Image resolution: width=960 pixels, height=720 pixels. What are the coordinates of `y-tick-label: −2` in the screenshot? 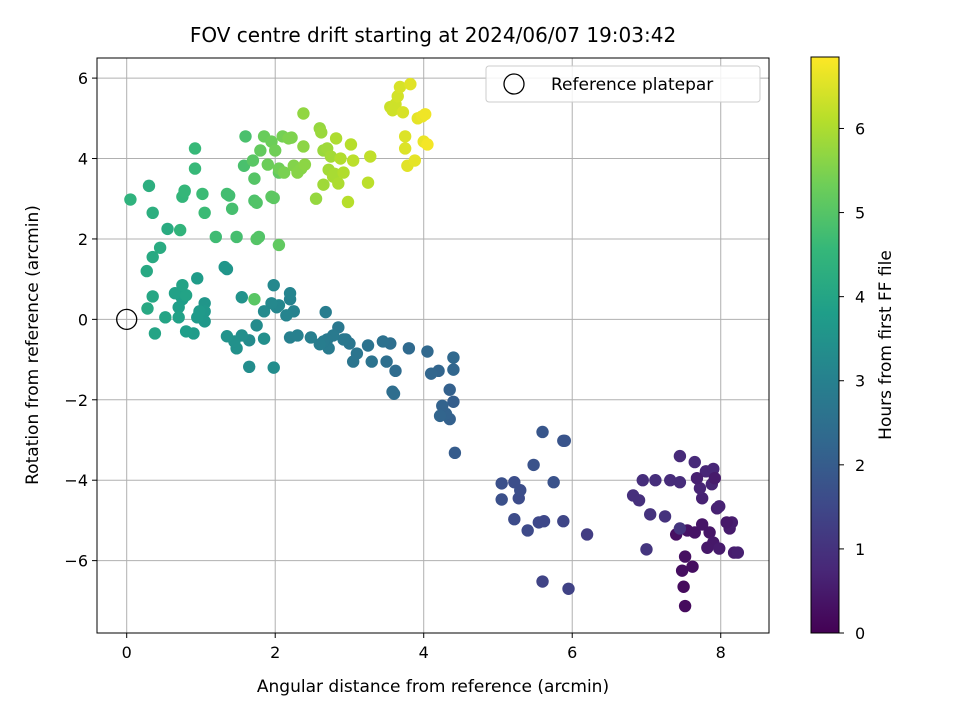 It's located at (76, 400).